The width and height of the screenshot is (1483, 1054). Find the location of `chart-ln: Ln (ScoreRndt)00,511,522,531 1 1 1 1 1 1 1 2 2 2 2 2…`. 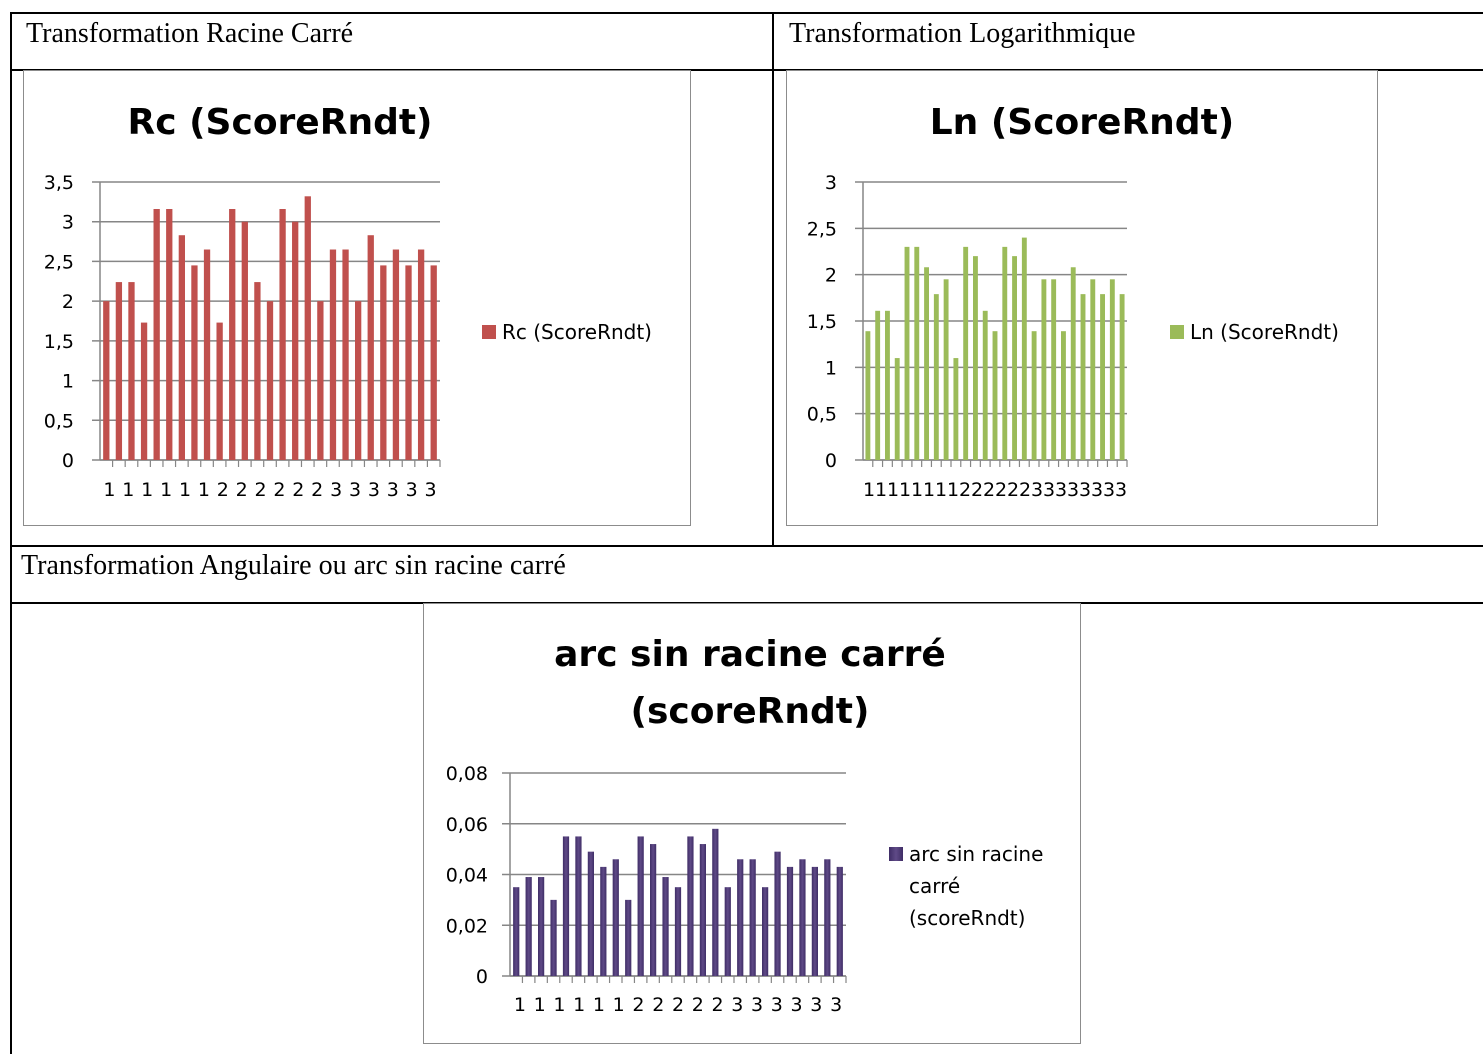

chart-ln: Ln (ScoreRndt)00,511,522,531 1 1 1 1 1 1 1 2 2 2 2 2… is located at coordinates (1073, 301).